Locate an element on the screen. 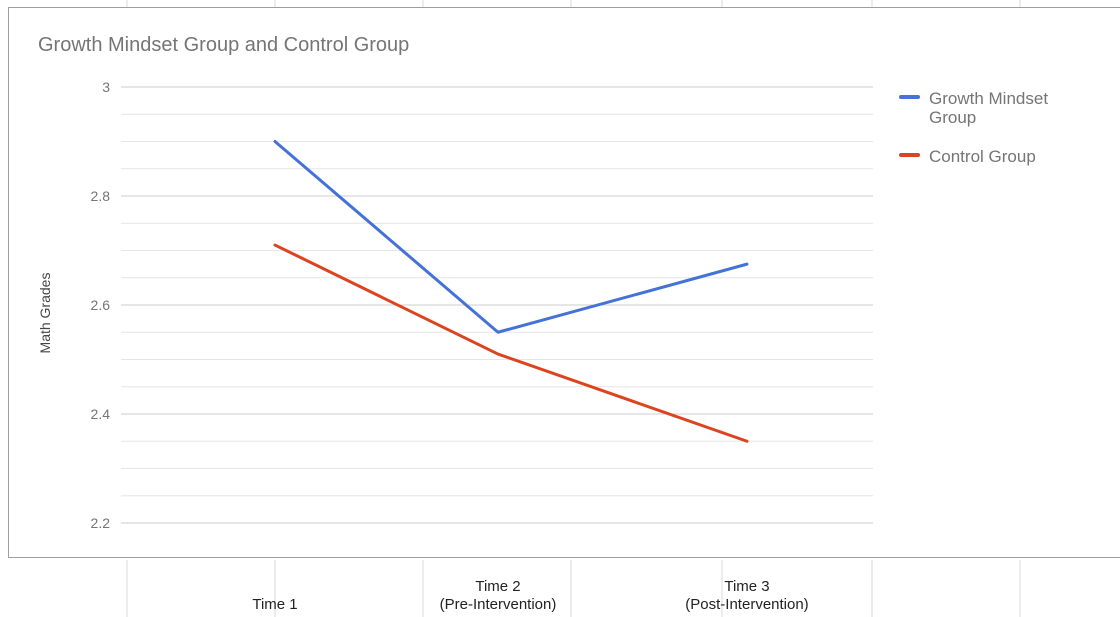  y-tick-label: 2.8 is located at coordinates (101, 196).